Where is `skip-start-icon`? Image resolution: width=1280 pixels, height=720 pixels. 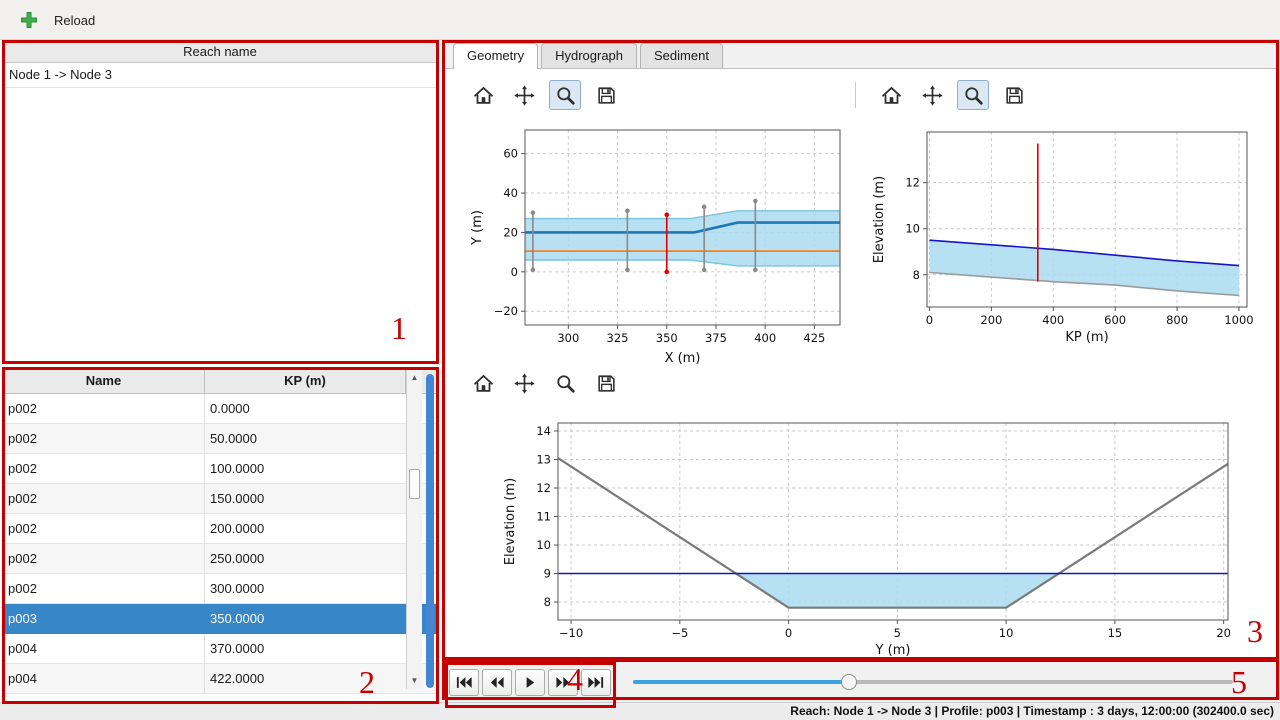
skip-start-icon is located at coordinates (464, 682).